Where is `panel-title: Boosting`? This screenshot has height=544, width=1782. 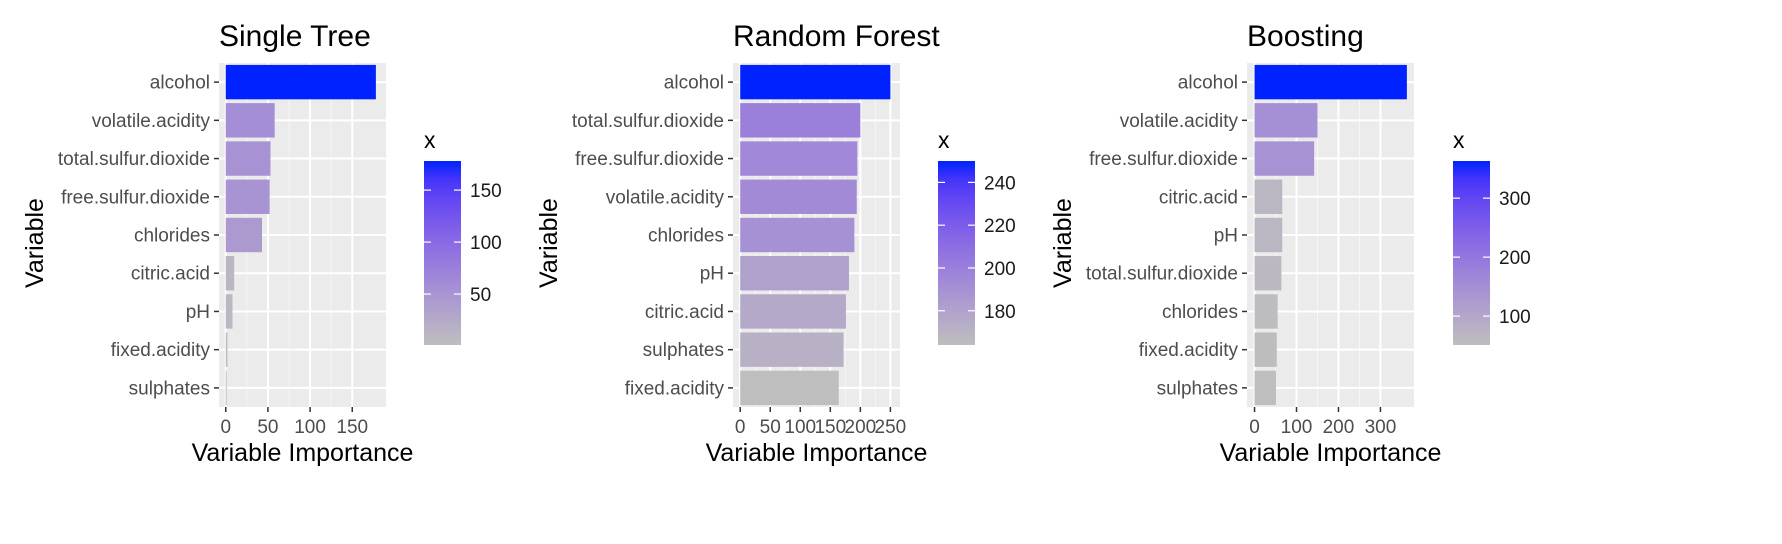
panel-title: Boosting is located at coordinates (1305, 36).